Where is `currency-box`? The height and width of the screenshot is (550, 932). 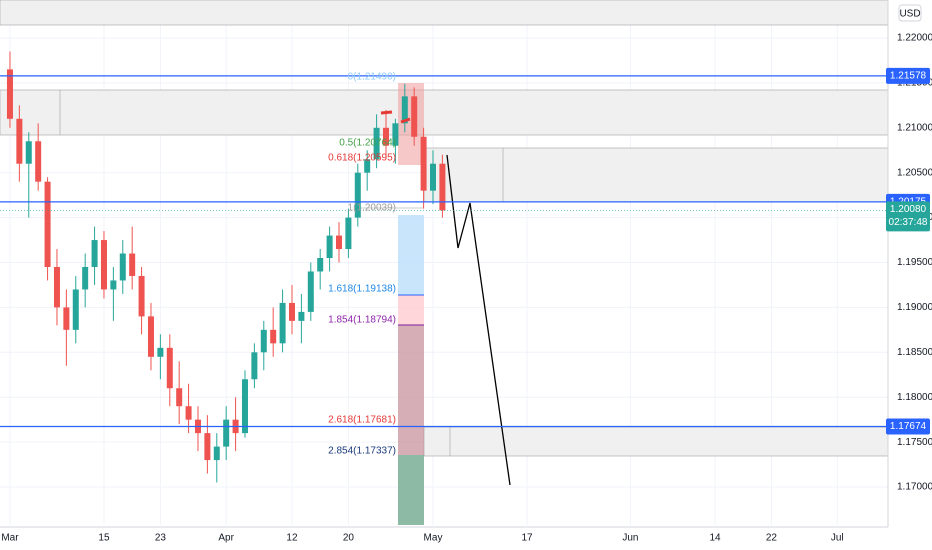 currency-box is located at coordinates (910, 13).